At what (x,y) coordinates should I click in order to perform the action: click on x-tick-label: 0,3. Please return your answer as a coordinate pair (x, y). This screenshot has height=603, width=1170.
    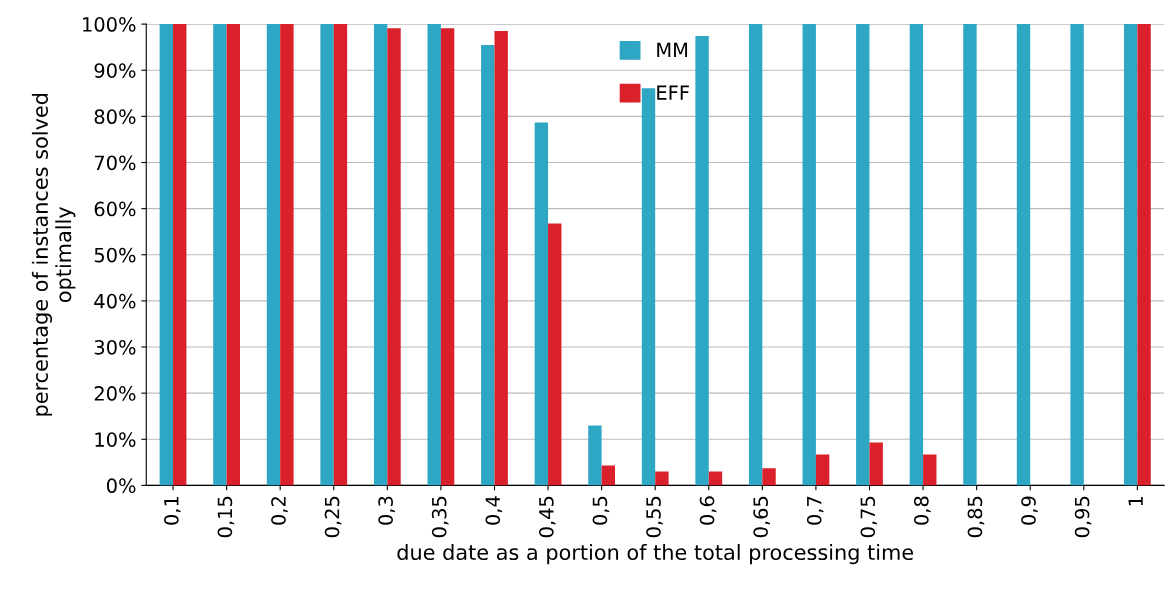
    Looking at the image, I should click on (386, 510).